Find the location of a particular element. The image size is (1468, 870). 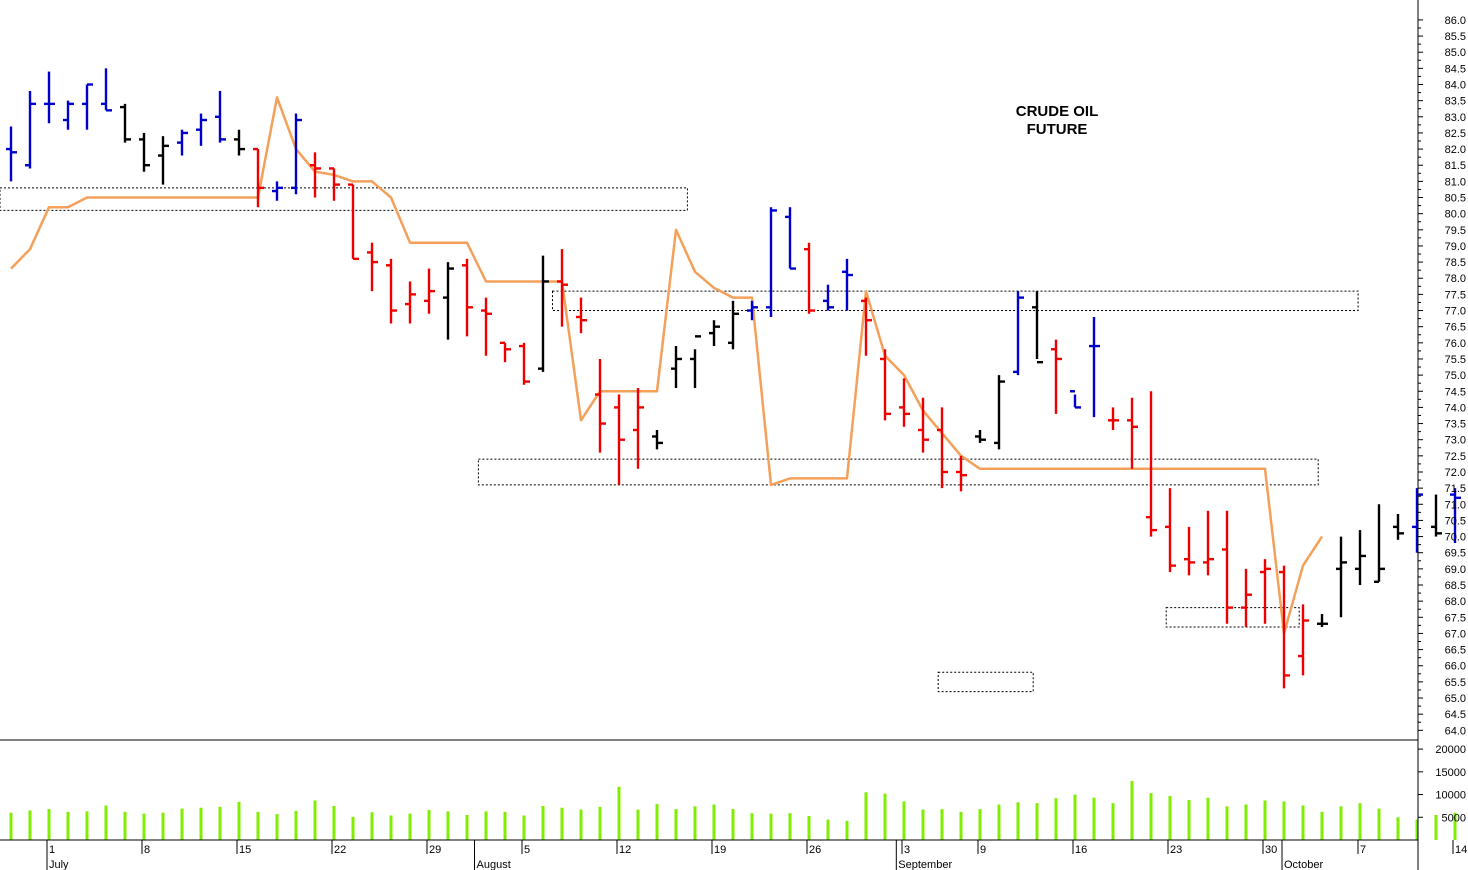

volume-layer is located at coordinates (733, 810).